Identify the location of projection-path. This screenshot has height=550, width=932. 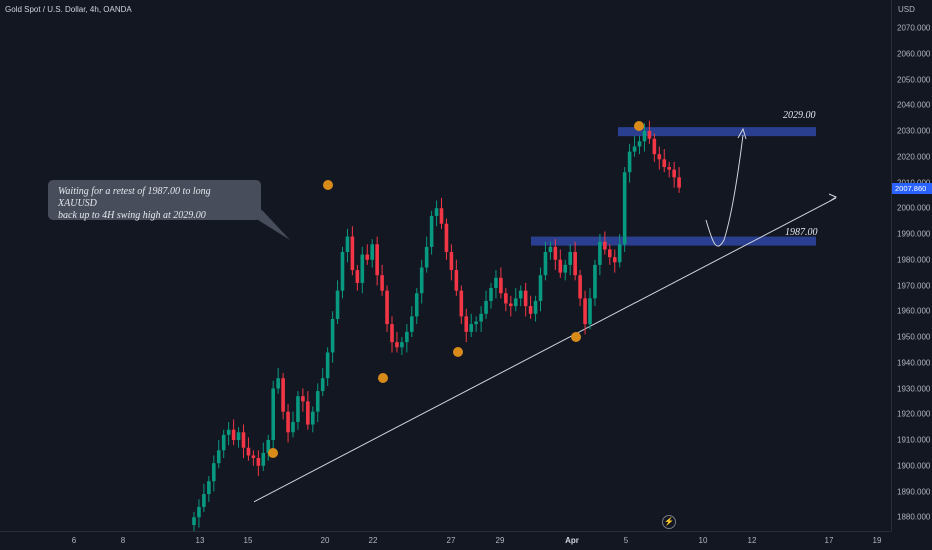
(724, 190).